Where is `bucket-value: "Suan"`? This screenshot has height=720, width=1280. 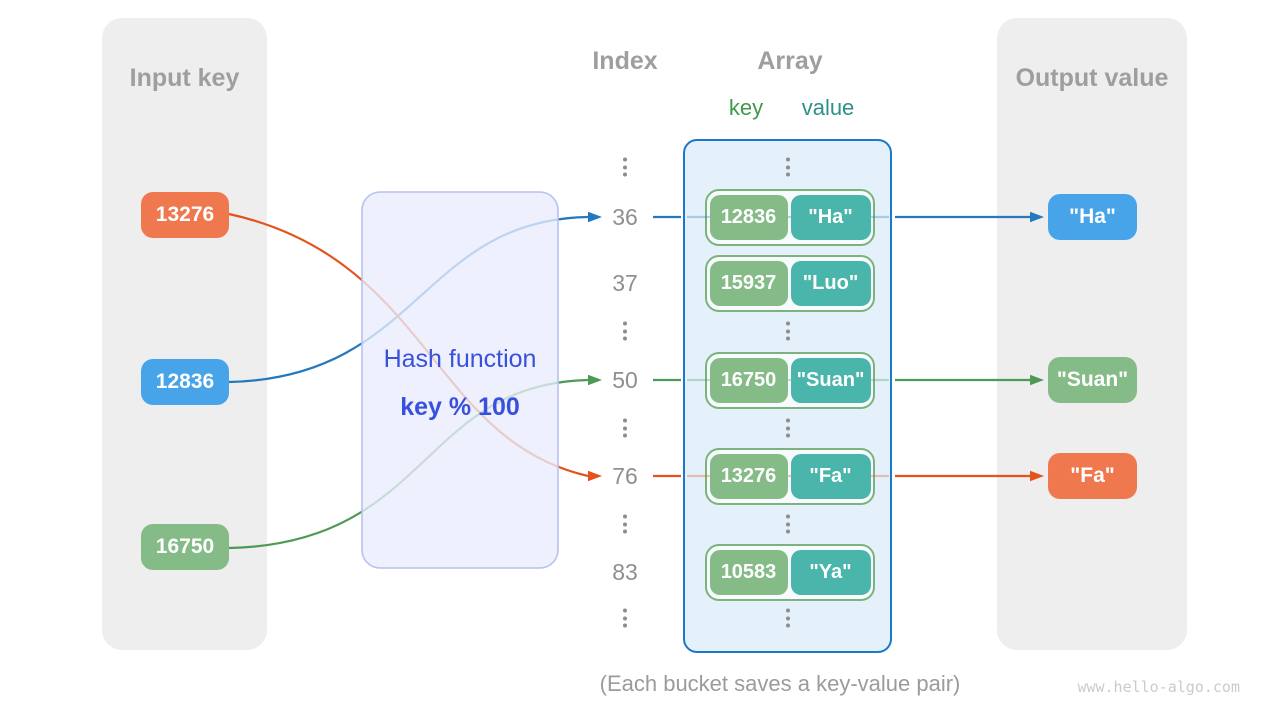 bucket-value: "Suan" is located at coordinates (830, 380).